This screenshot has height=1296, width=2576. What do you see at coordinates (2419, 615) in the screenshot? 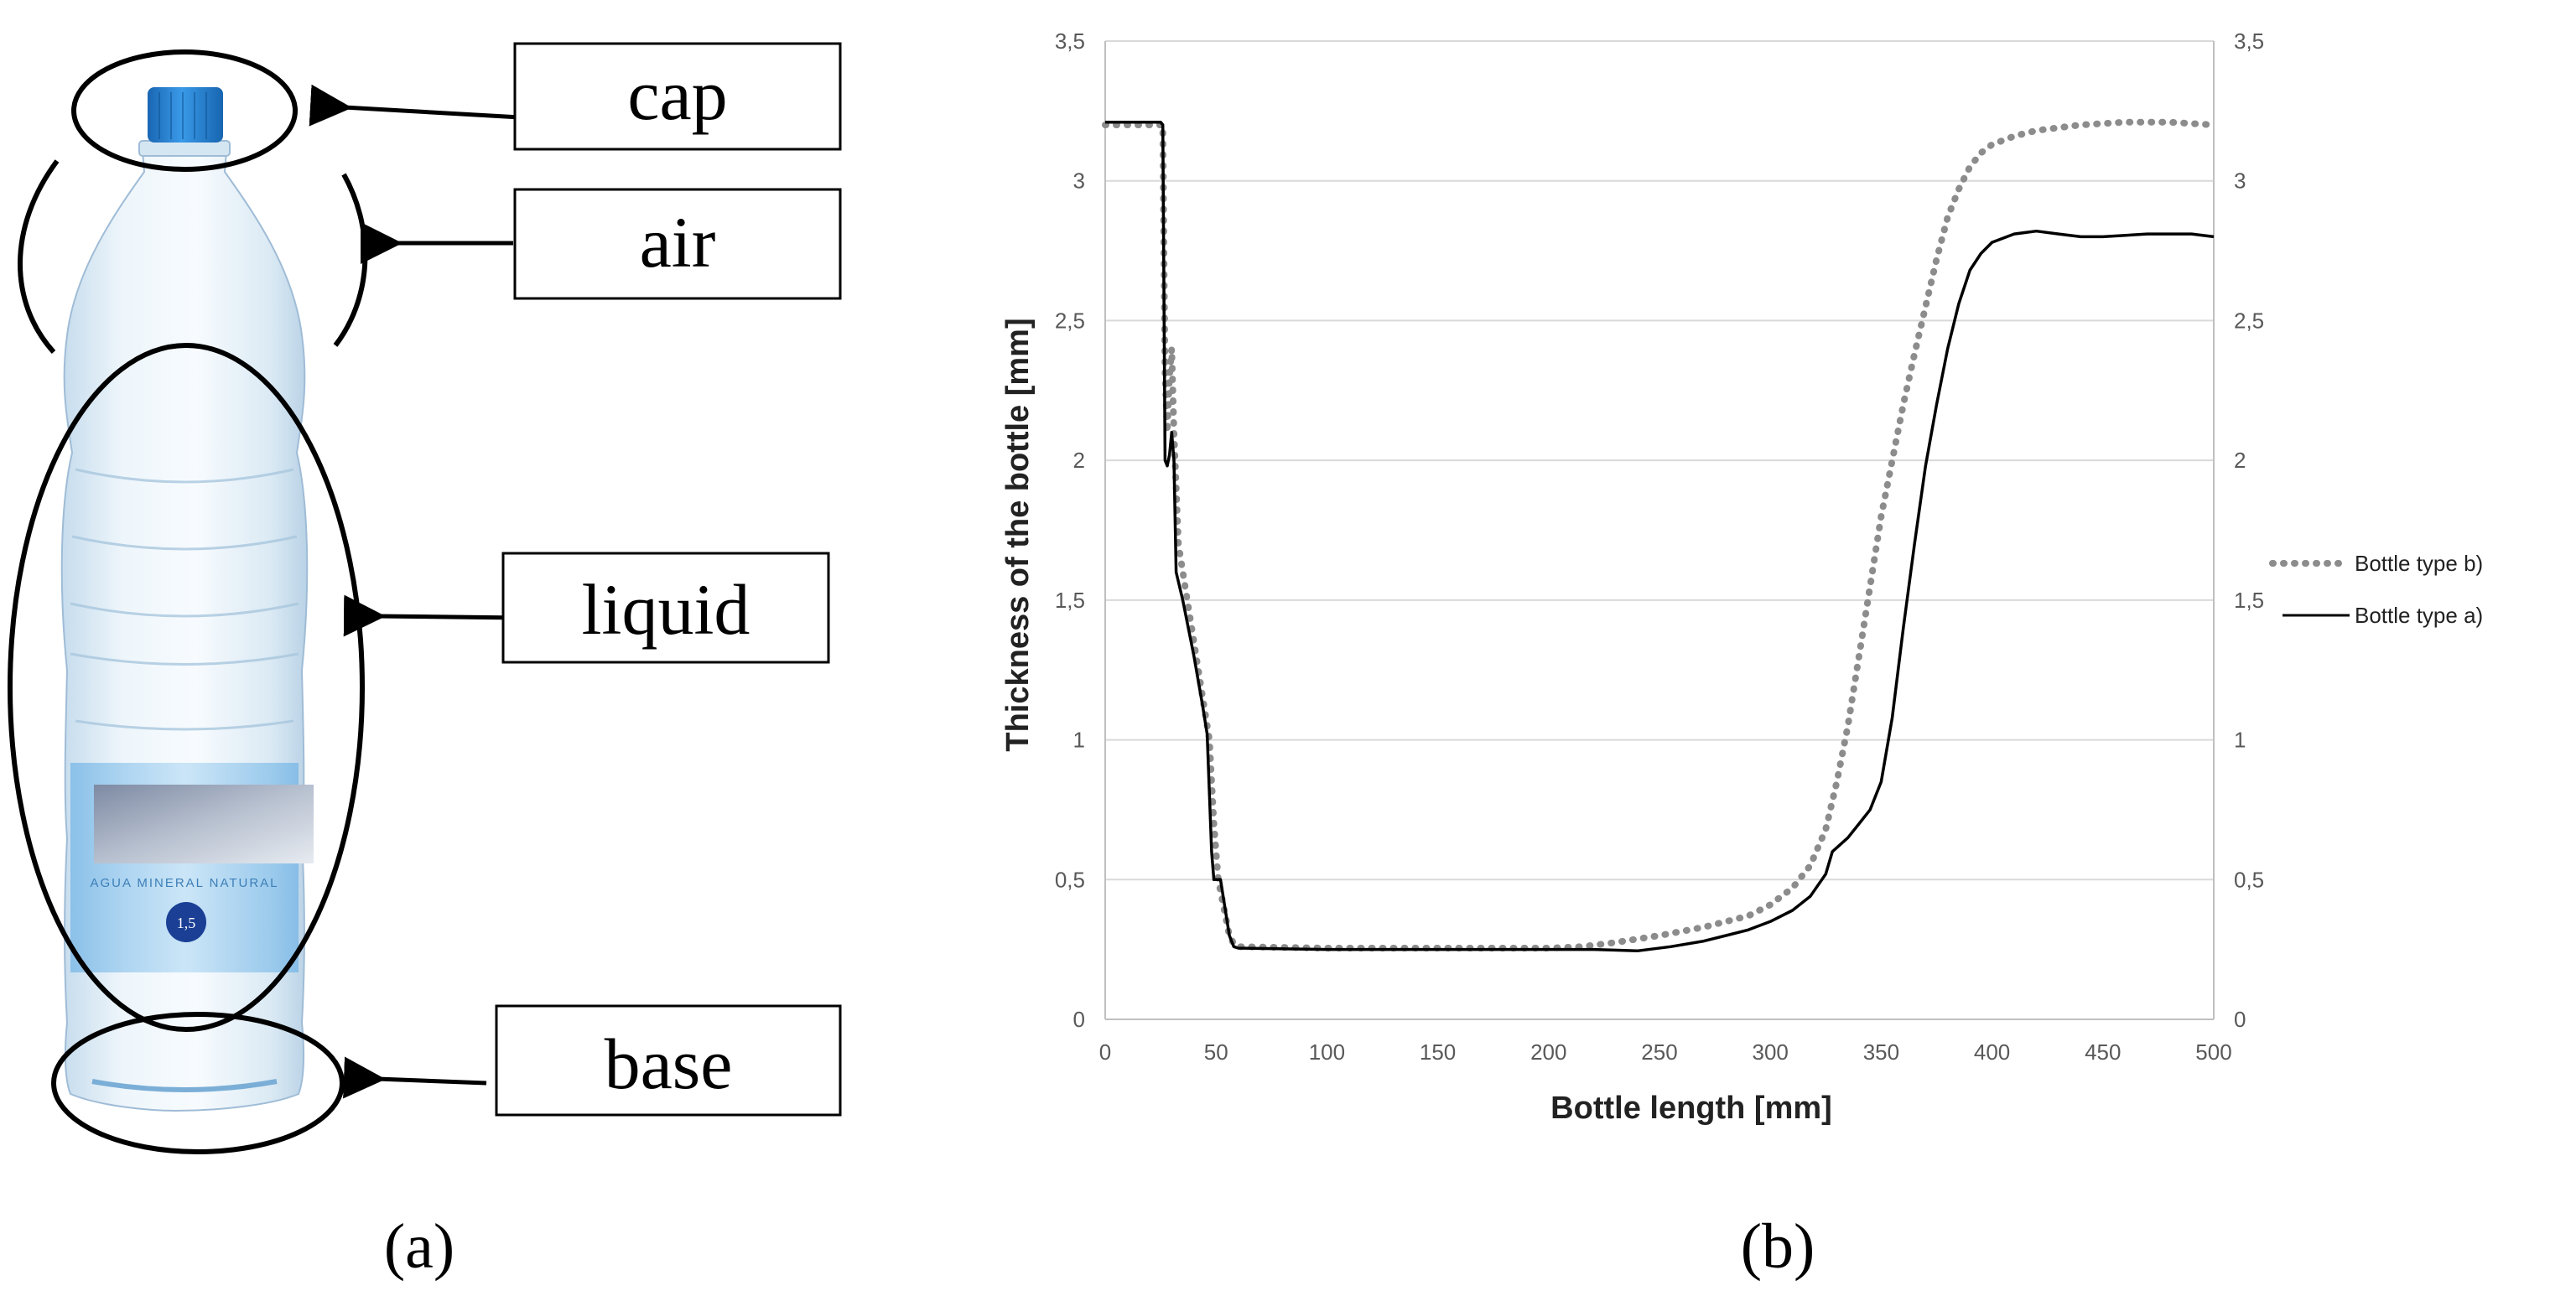
I see `legend-label-a: Bottle type a)` at bounding box center [2419, 615].